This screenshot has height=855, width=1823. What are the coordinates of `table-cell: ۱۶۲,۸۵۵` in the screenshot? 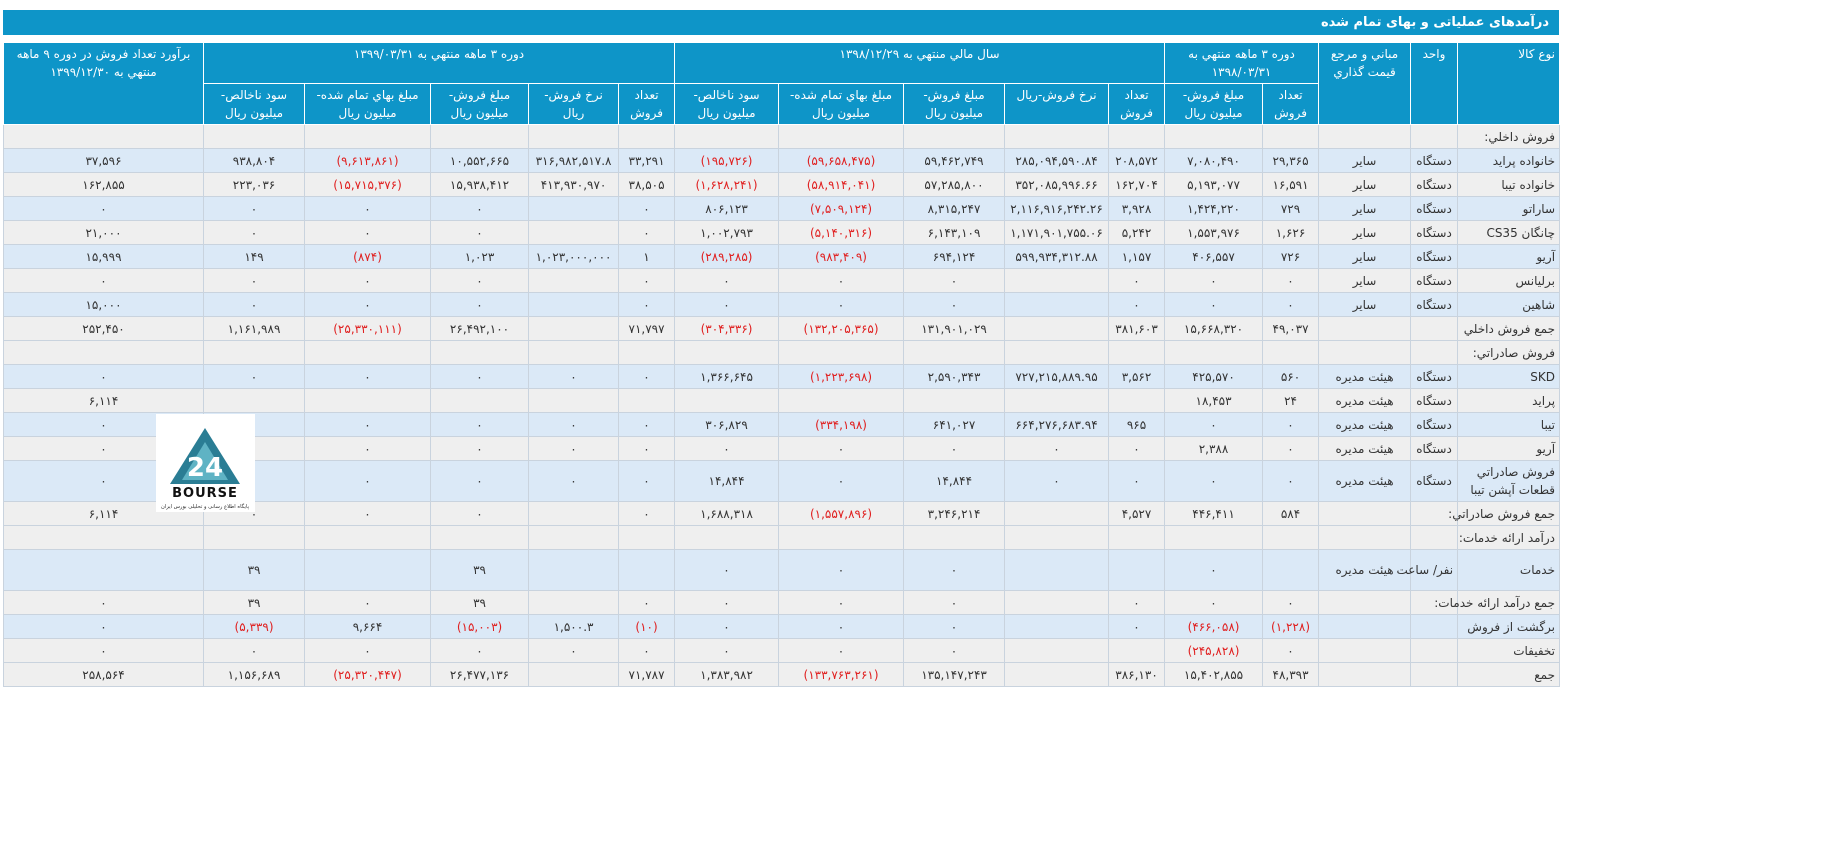 It's located at (103, 184).